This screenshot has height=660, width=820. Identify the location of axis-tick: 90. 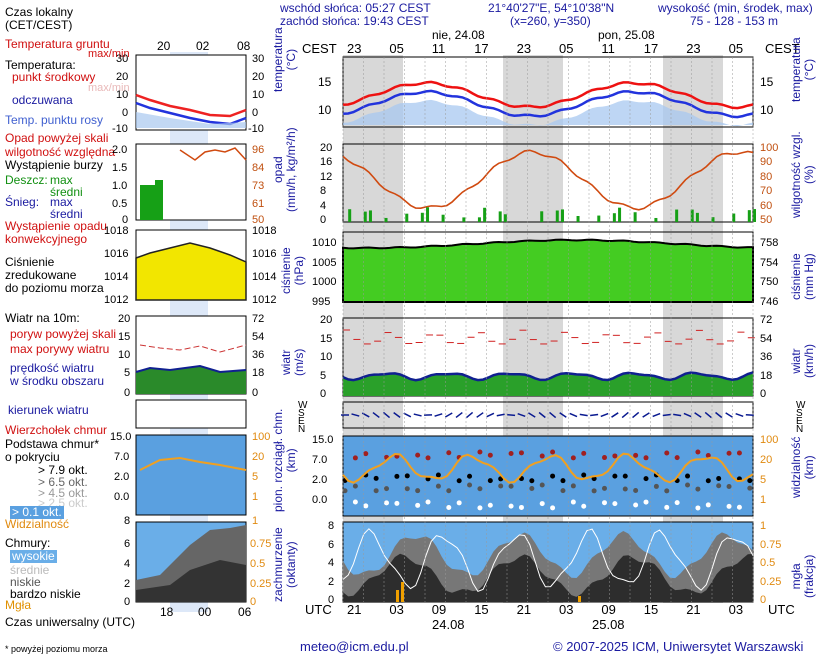
(766, 162).